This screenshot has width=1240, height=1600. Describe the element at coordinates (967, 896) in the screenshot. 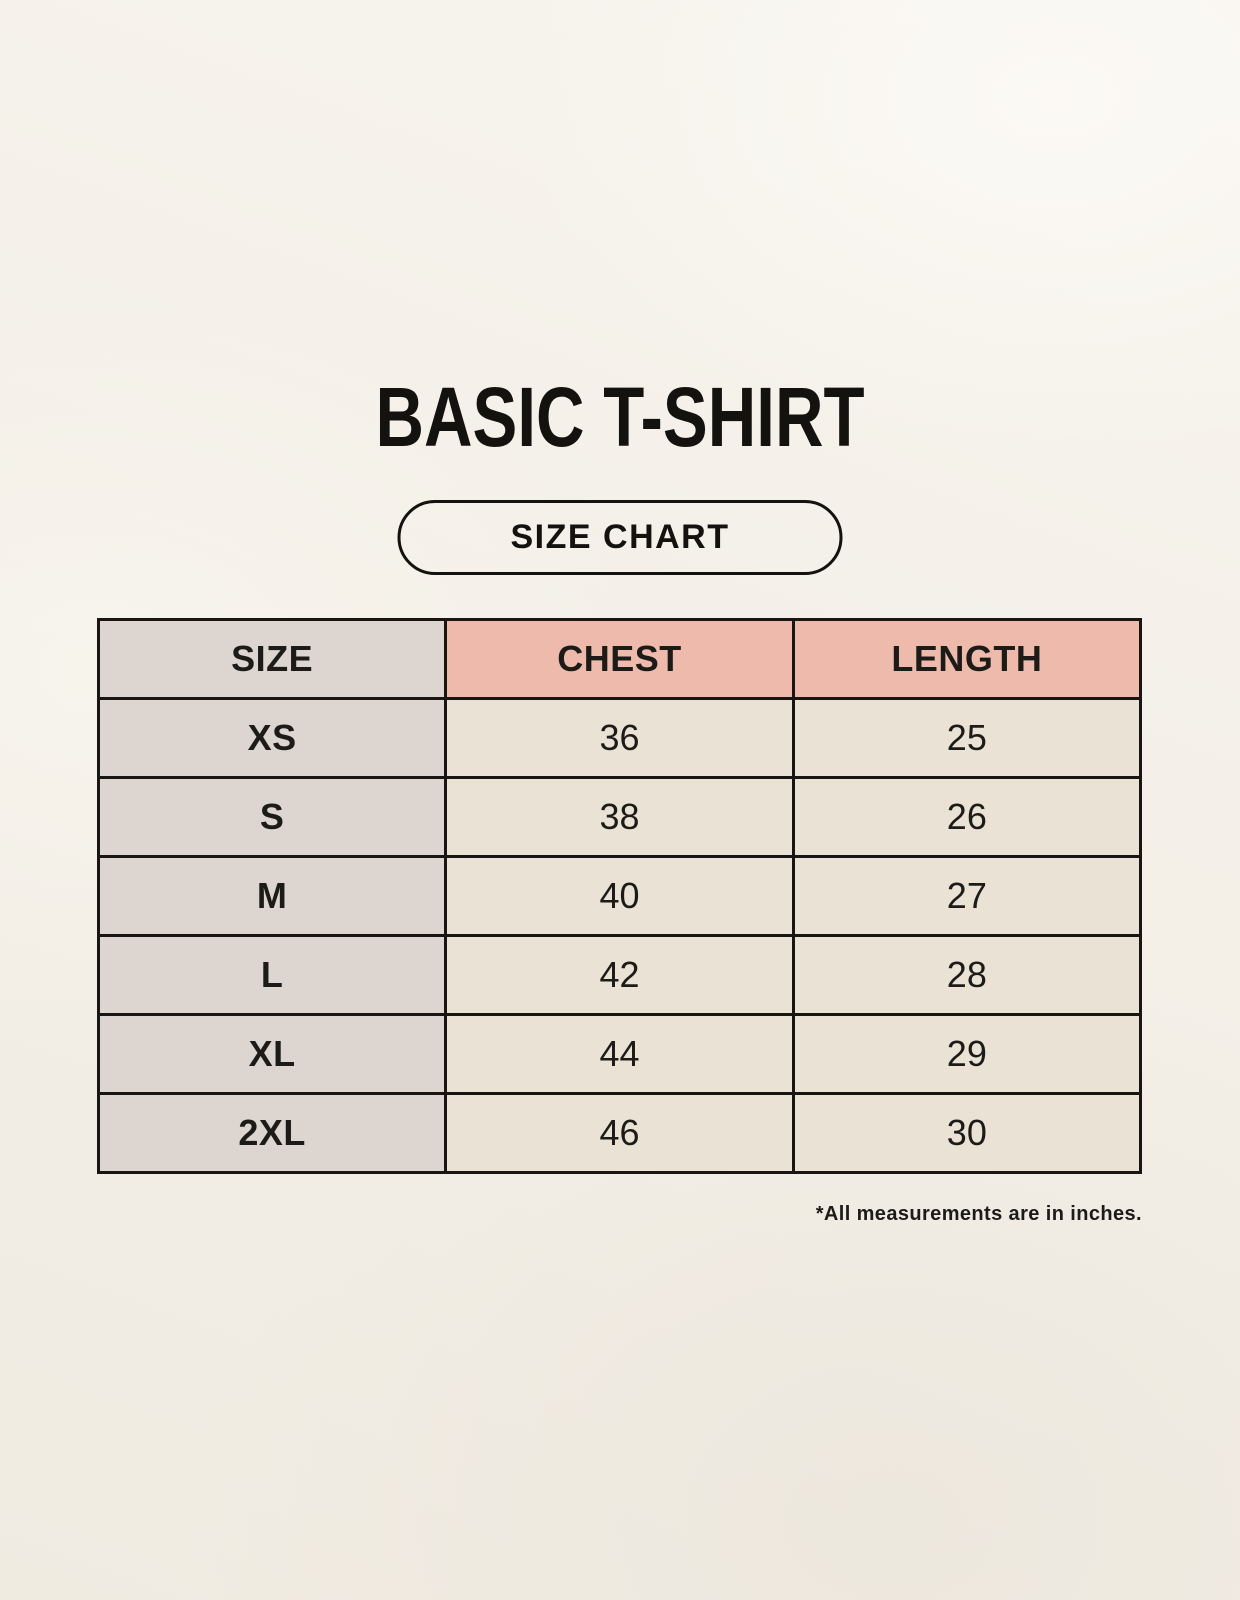

I see `length-cell: 27` at that location.